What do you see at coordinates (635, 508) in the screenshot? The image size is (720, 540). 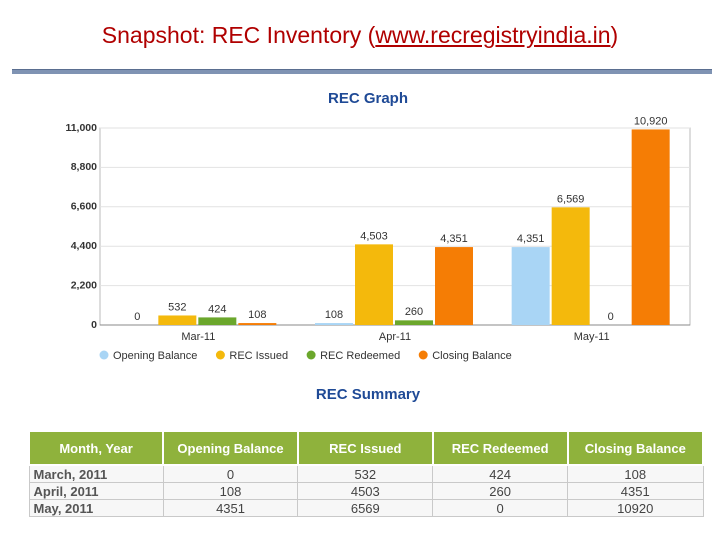 I see `table-cell: 10920` at bounding box center [635, 508].